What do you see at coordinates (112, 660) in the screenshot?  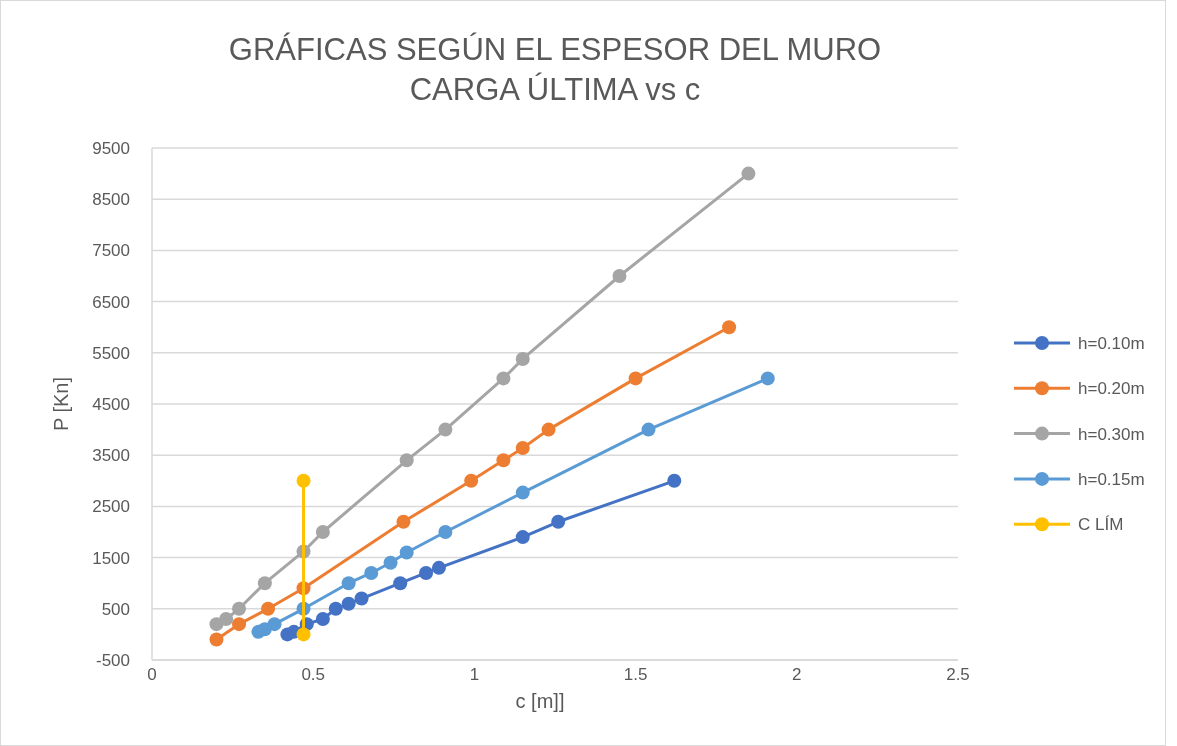 I see `y-tick-label: -500` at bounding box center [112, 660].